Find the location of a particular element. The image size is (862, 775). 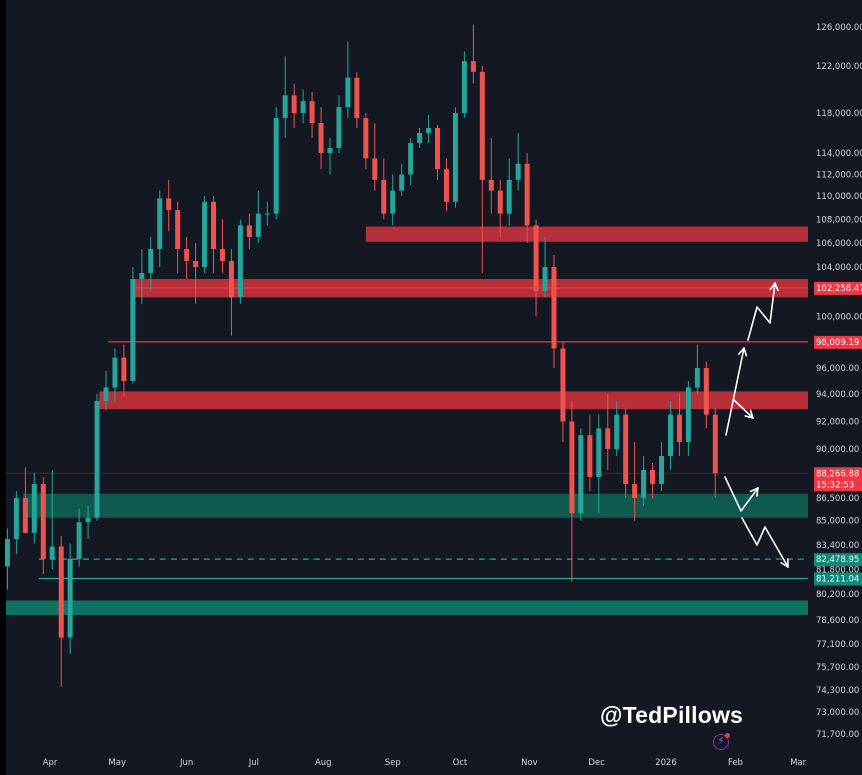

lightning-bolt-icon: ⚡ is located at coordinates (721, 741).